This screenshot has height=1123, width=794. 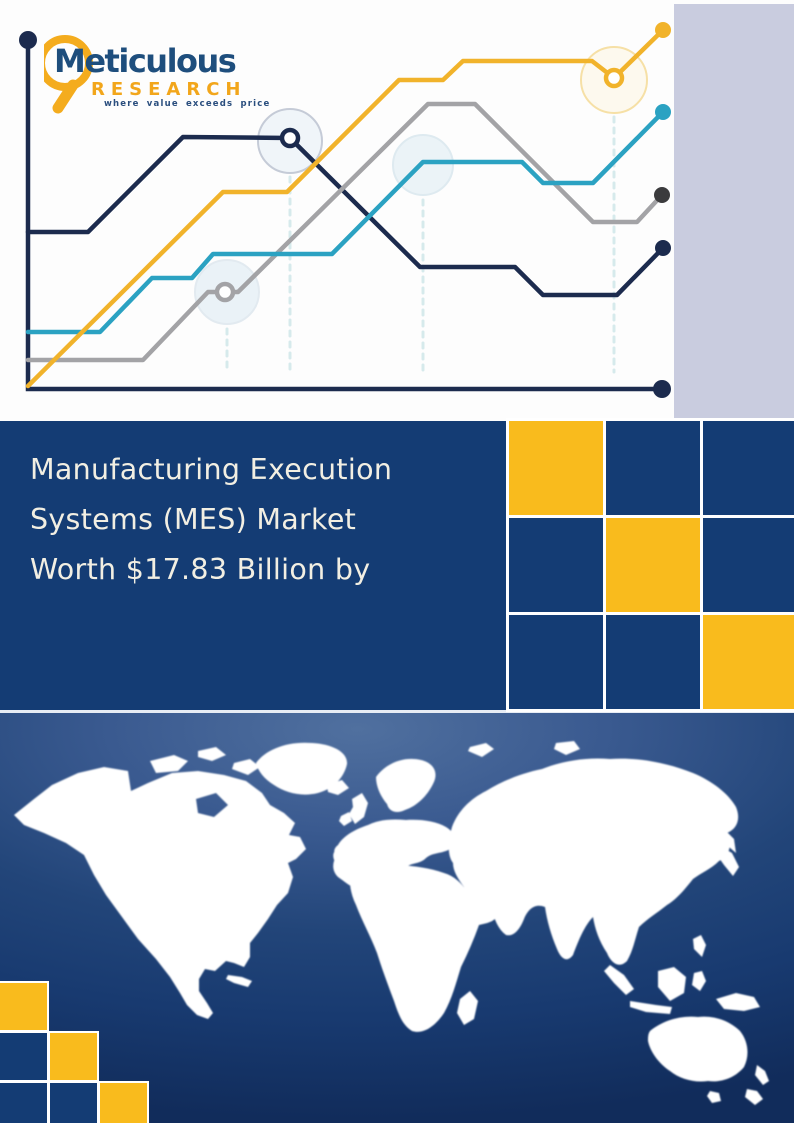 What do you see at coordinates (663, 112) in the screenshot?
I see `end-dot-teal` at bounding box center [663, 112].